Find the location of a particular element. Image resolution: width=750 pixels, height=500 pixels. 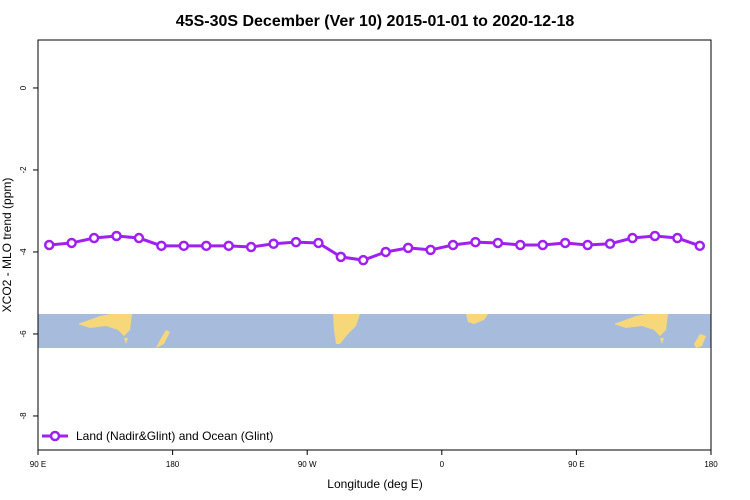

x-tick-label: 0 is located at coordinates (442, 464).